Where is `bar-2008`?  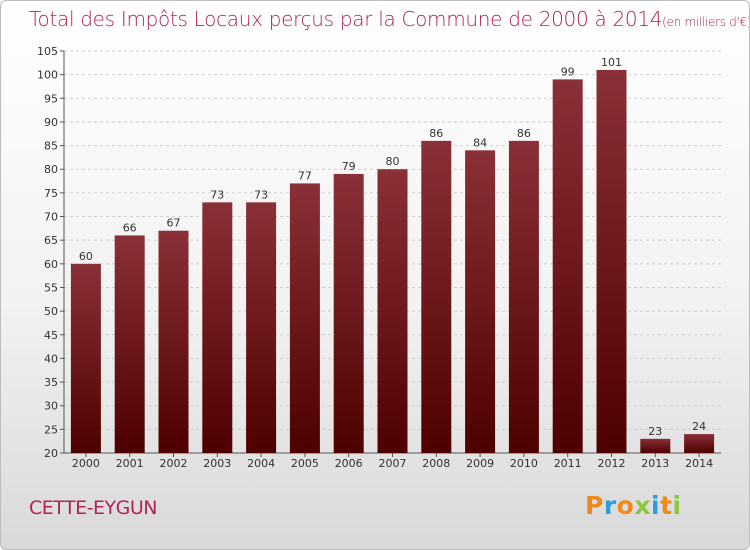
bar-2008 is located at coordinates (436, 296).